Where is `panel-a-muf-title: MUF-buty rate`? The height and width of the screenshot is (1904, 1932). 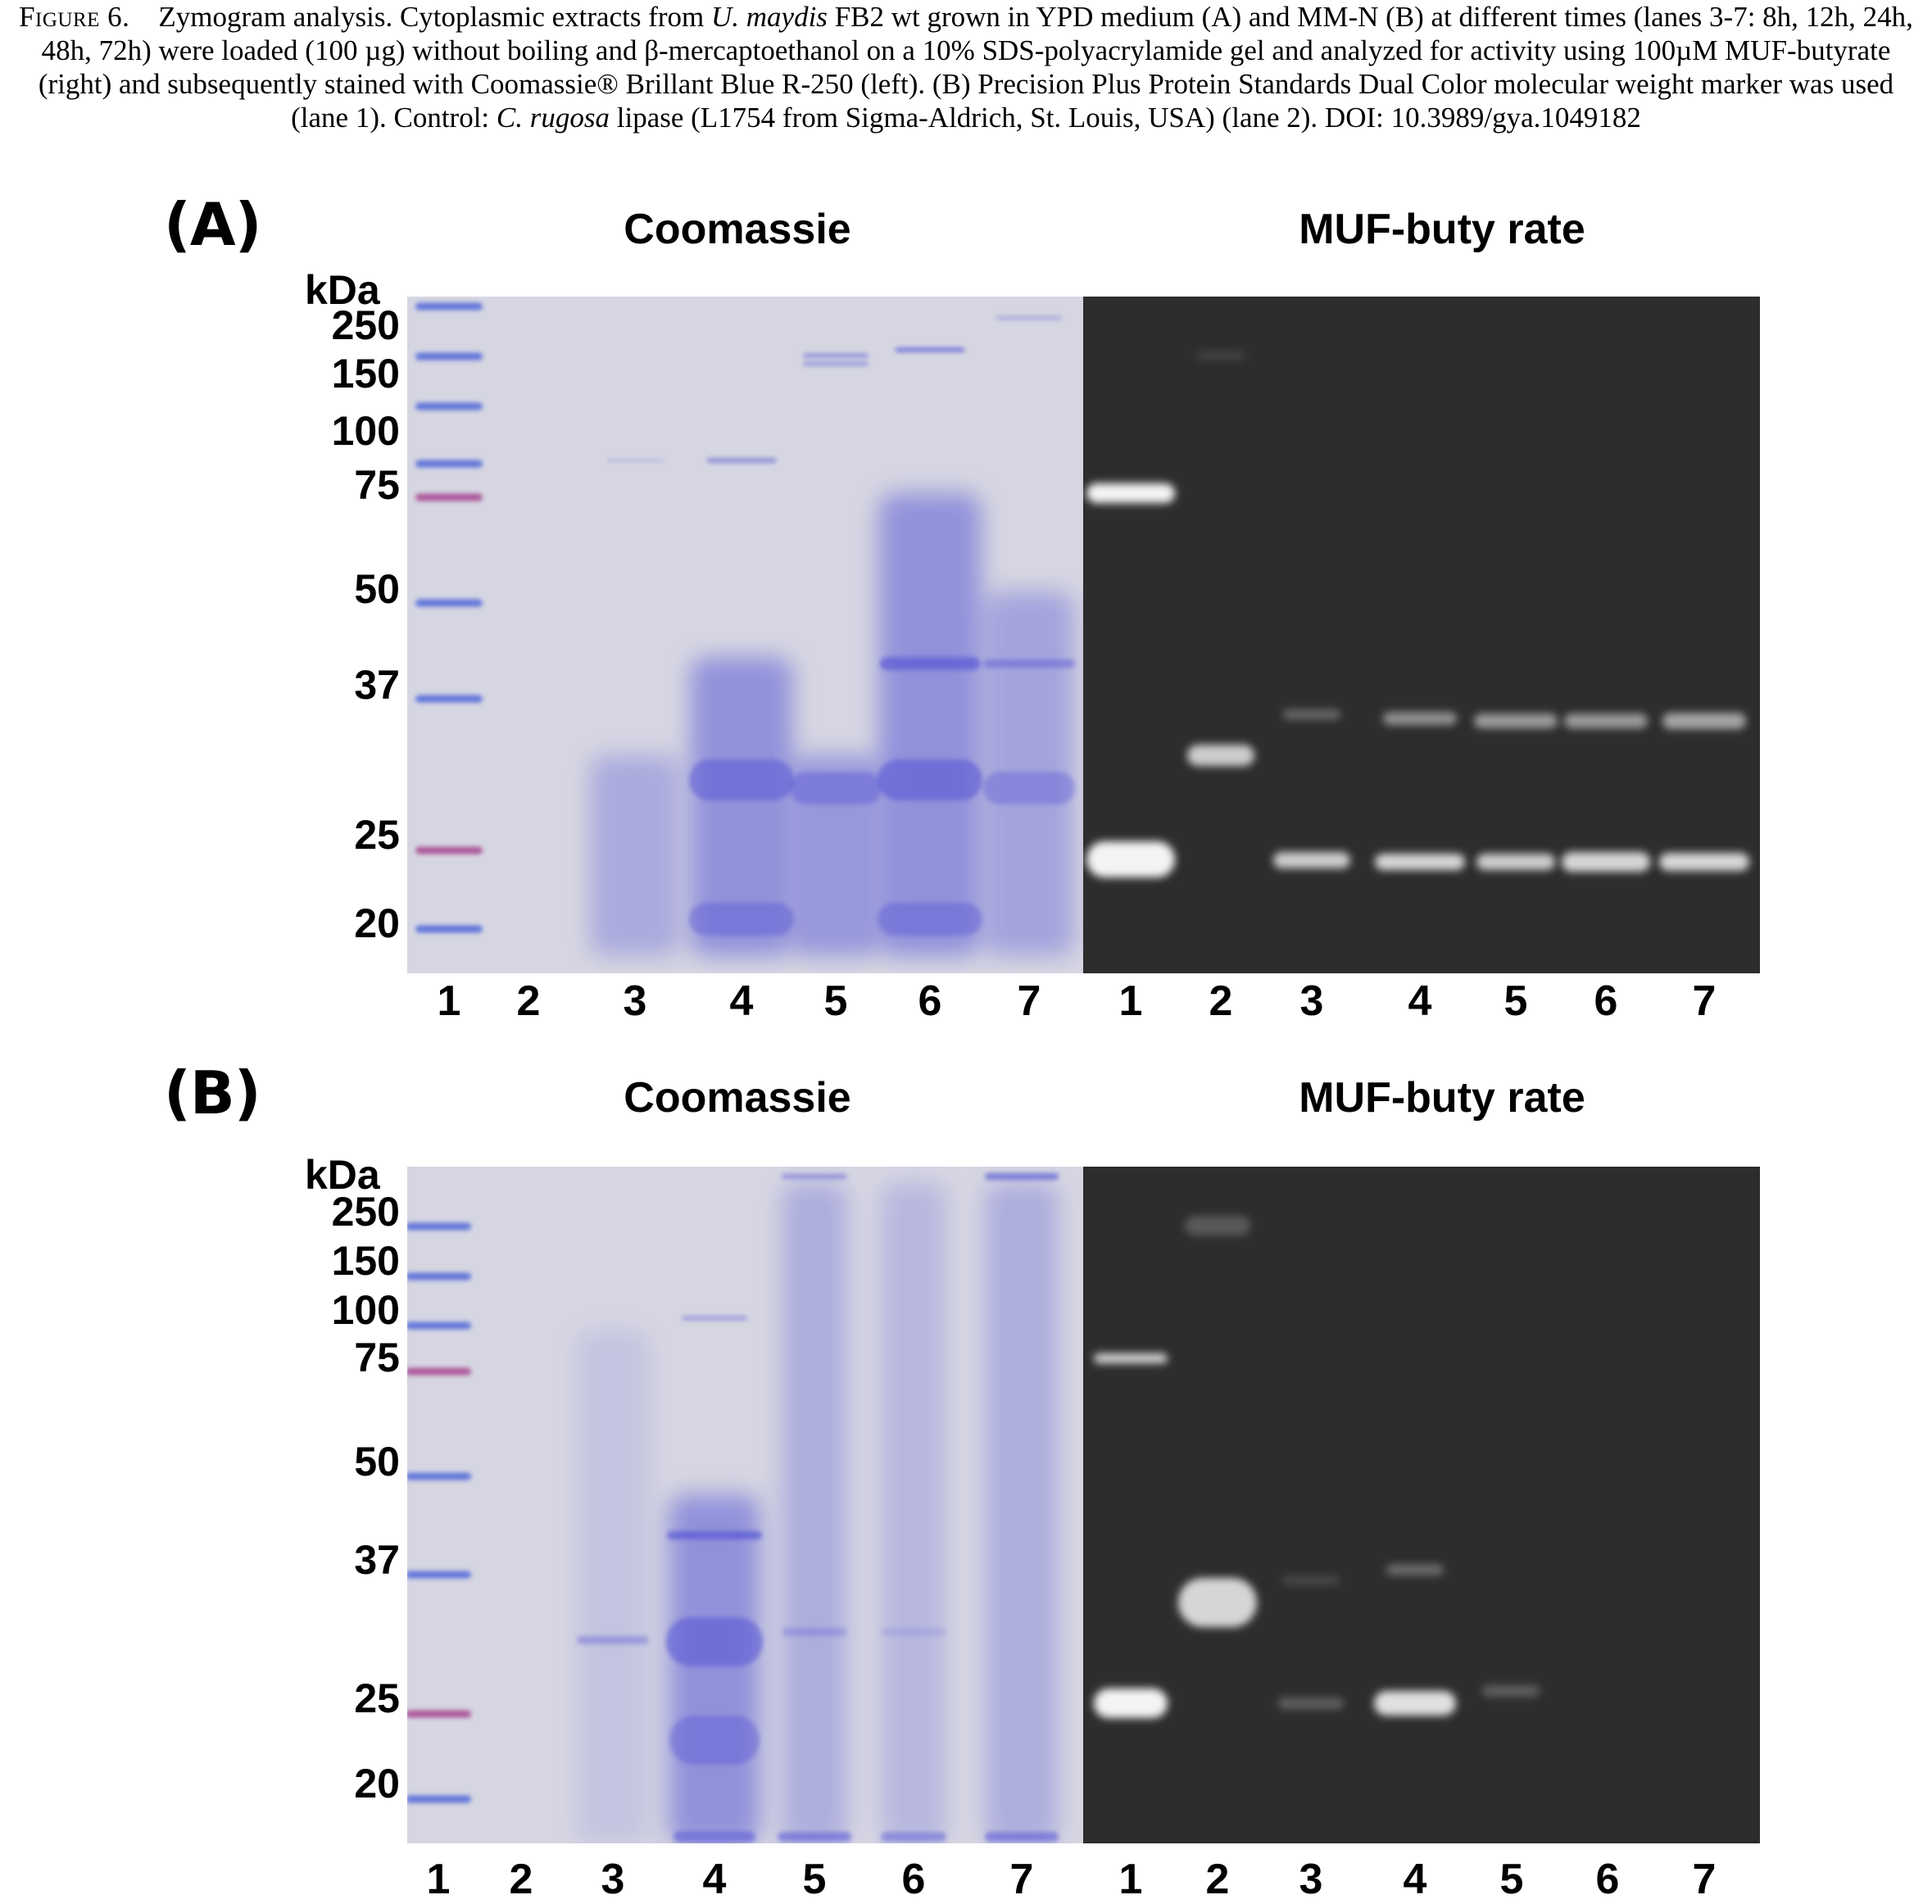
panel-a-muf-title: MUF-buty rate is located at coordinates (1442, 229).